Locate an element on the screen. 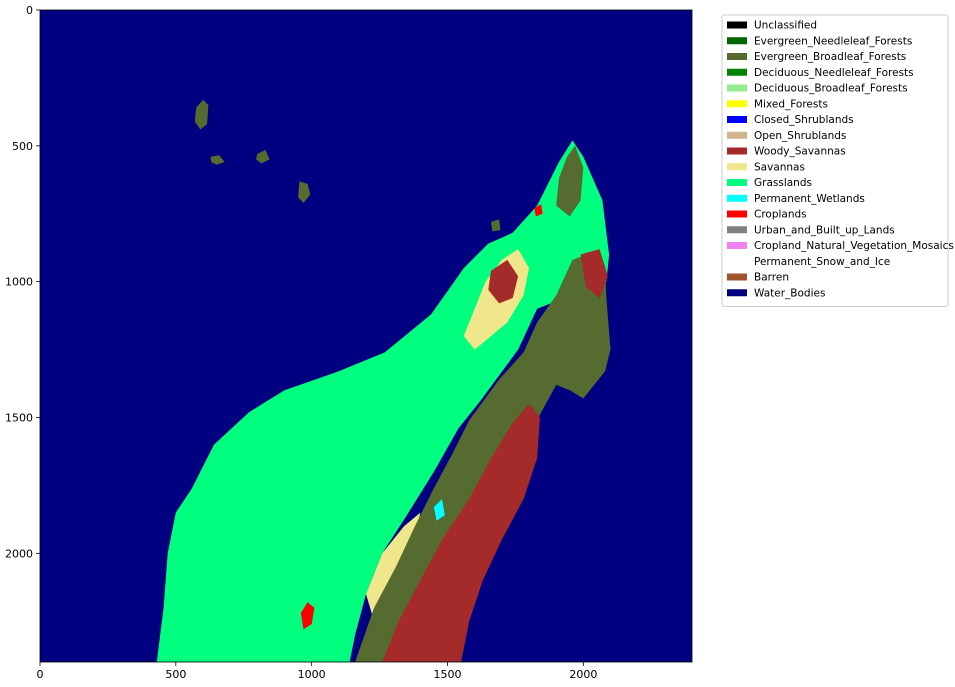  legend-label-deciduous-broadleaf-forests: Deciduous_Broadleaf_Forests is located at coordinates (831, 89).